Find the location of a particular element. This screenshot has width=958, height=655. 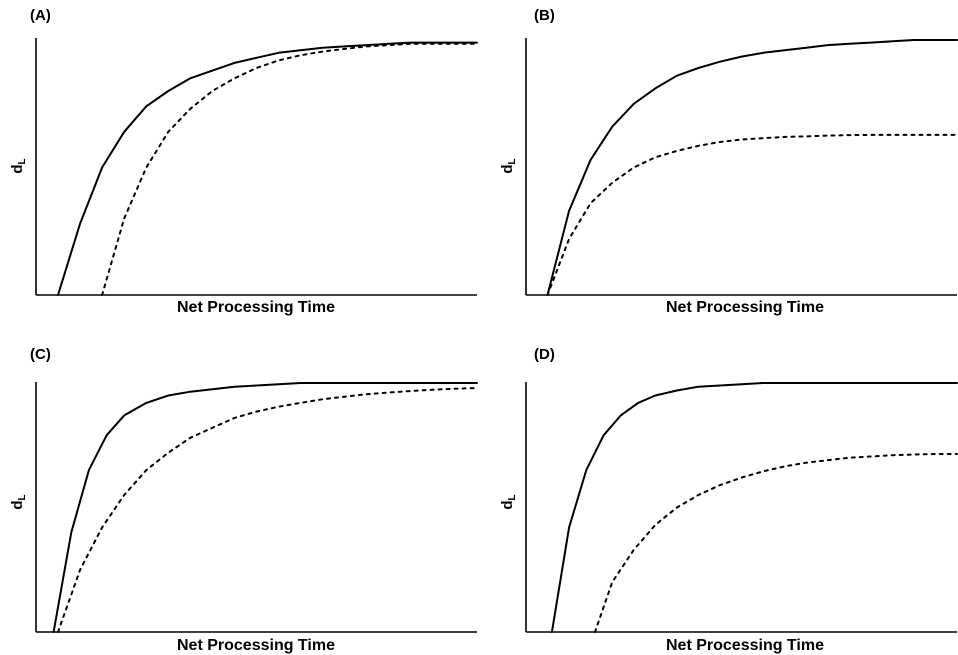

y-axis-title-sub-c: L is located at coordinates (22, 497).